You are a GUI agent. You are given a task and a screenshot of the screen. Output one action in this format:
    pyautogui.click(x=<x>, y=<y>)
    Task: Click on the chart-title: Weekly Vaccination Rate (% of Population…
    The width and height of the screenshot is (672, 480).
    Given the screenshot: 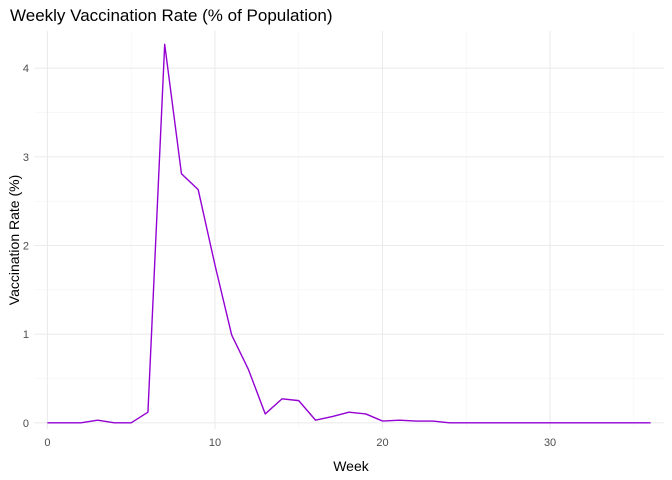 What is the action you would take?
    pyautogui.click(x=171, y=15)
    